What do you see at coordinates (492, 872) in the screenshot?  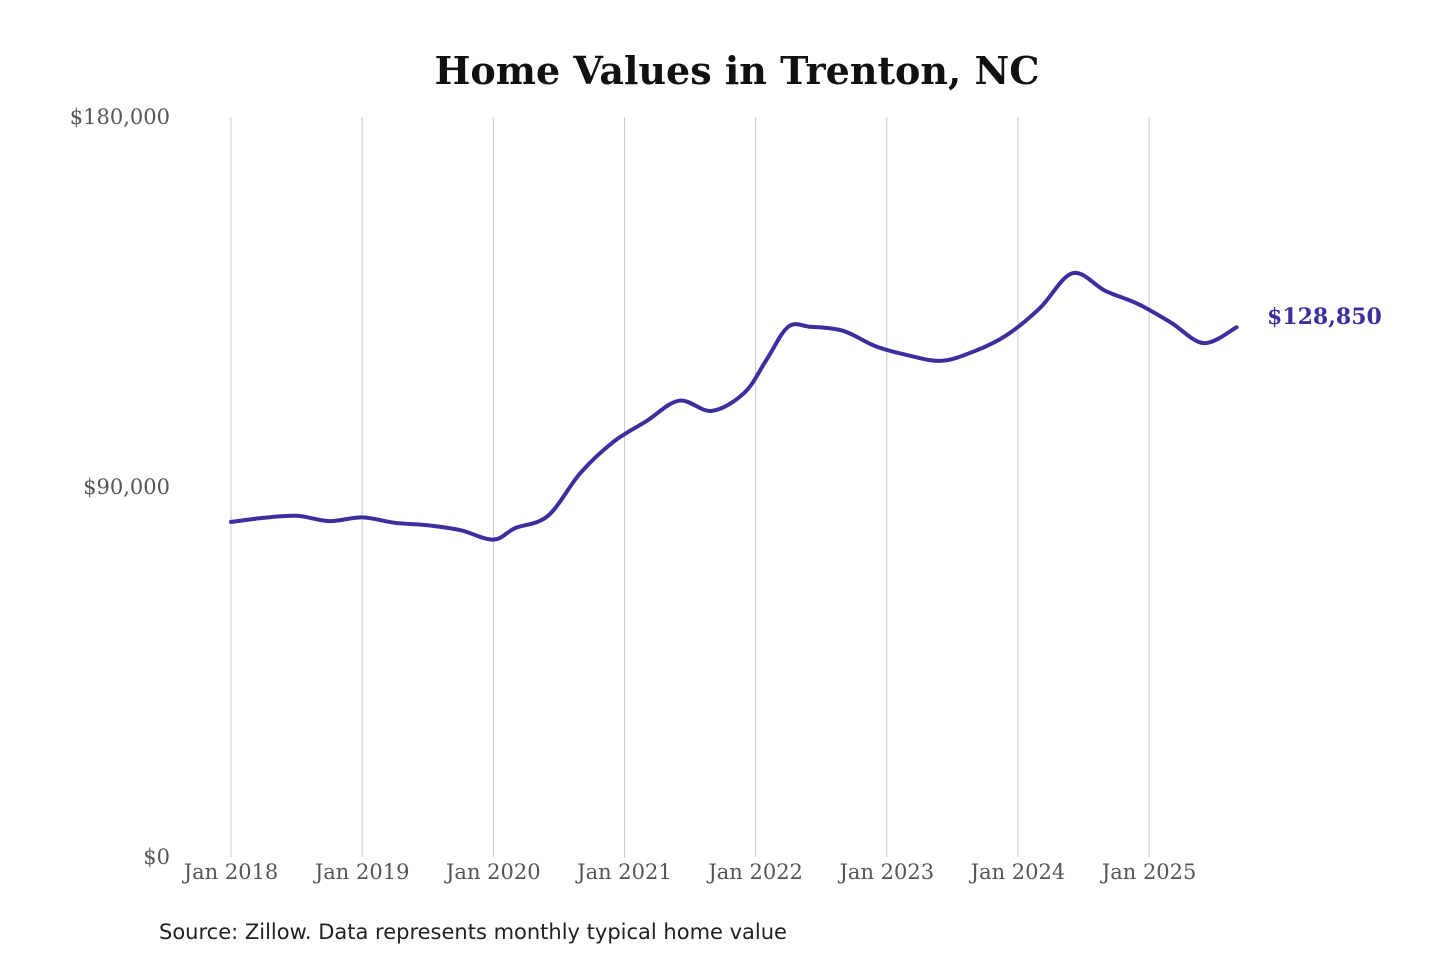 I see `x-tick-label: Jan 2020` at bounding box center [492, 872].